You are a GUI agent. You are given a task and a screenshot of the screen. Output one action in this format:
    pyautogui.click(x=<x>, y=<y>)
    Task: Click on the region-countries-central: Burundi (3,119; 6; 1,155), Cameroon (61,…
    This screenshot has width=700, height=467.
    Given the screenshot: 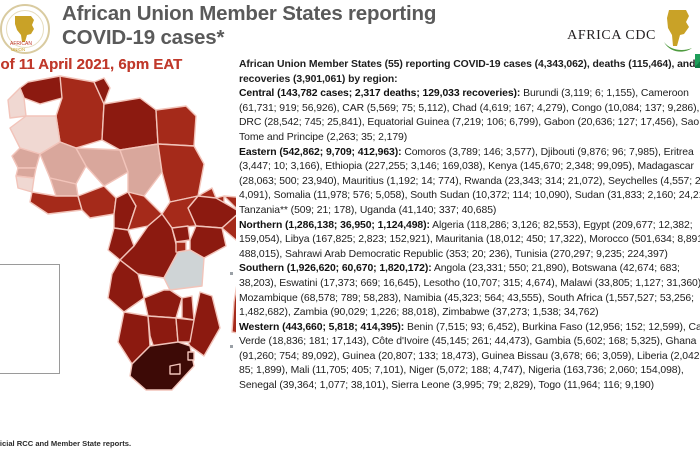 What is the action you would take?
    pyautogui.click(x=469, y=115)
    